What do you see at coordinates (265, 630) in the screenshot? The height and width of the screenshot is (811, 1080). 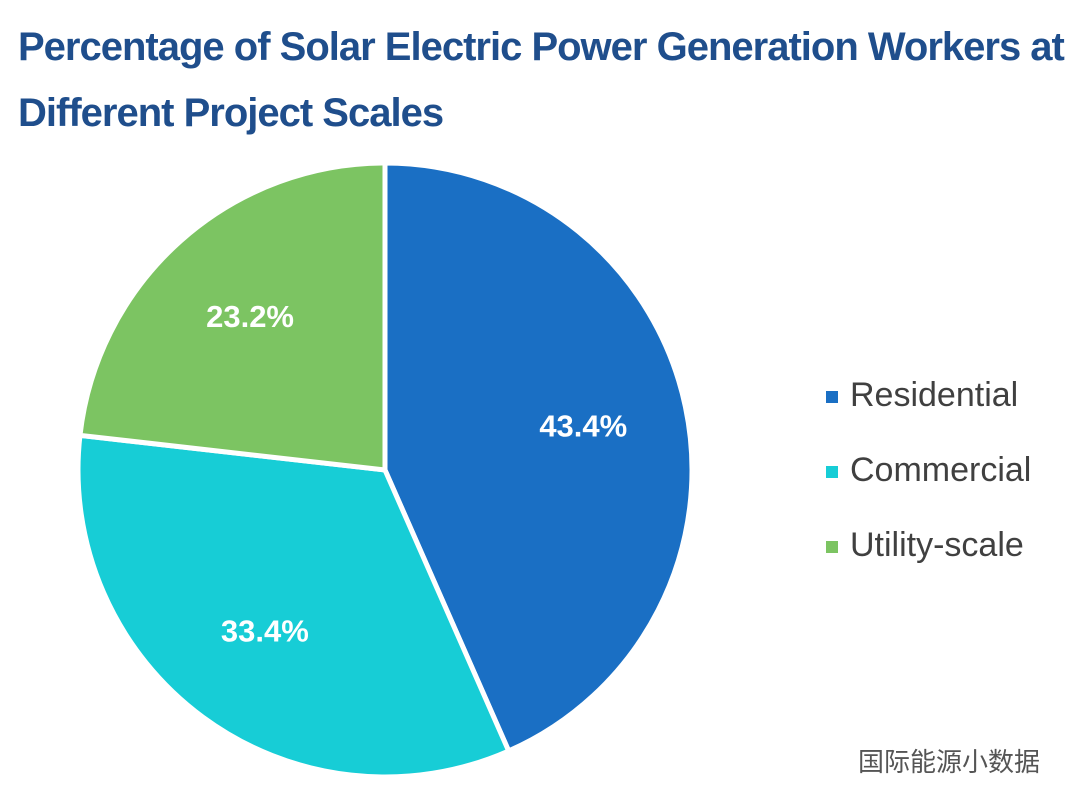 I see `data-label: 33.4%` at bounding box center [265, 630].